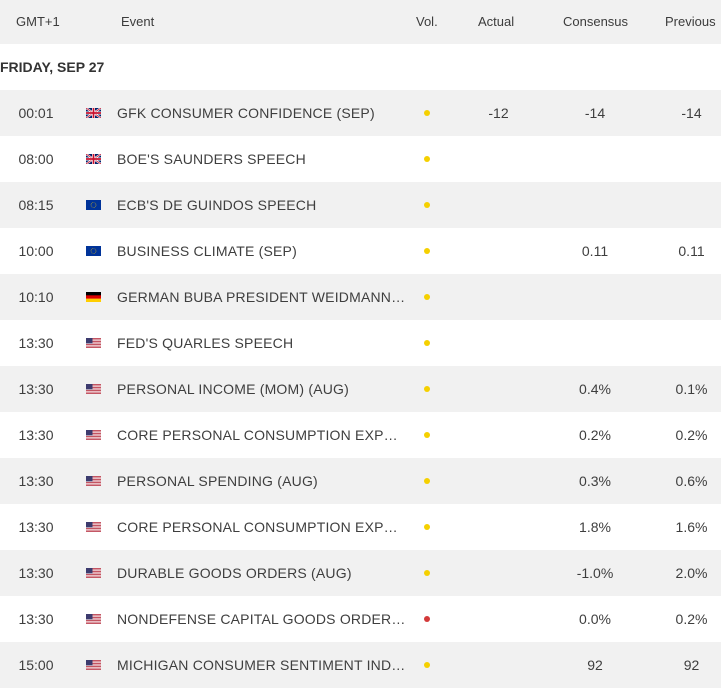 Image resolution: width=721 pixels, height=688 pixels. I want to click on event-name: GFK CONSUMER CONFIDENCE (SEP), so click(246, 113).